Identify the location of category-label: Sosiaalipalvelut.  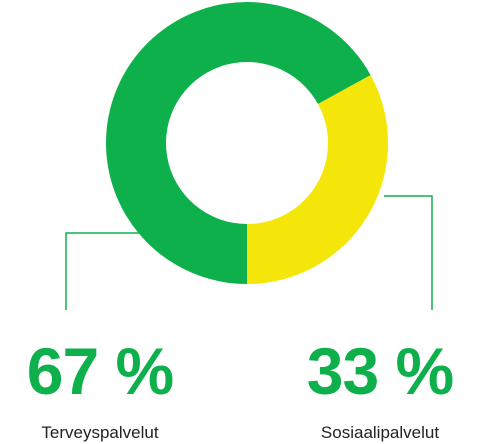
(380, 432).